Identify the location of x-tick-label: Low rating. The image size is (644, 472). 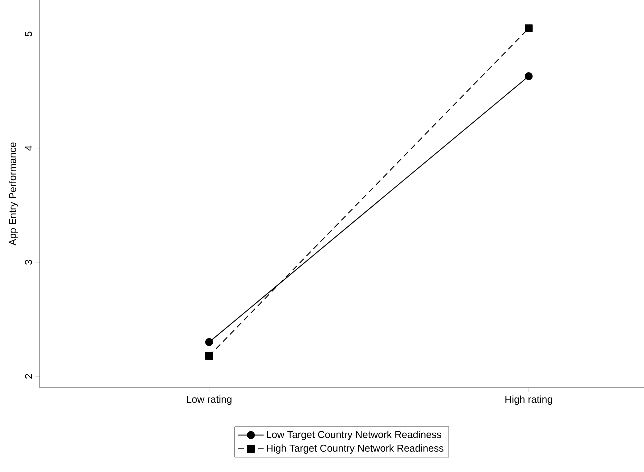
(209, 401).